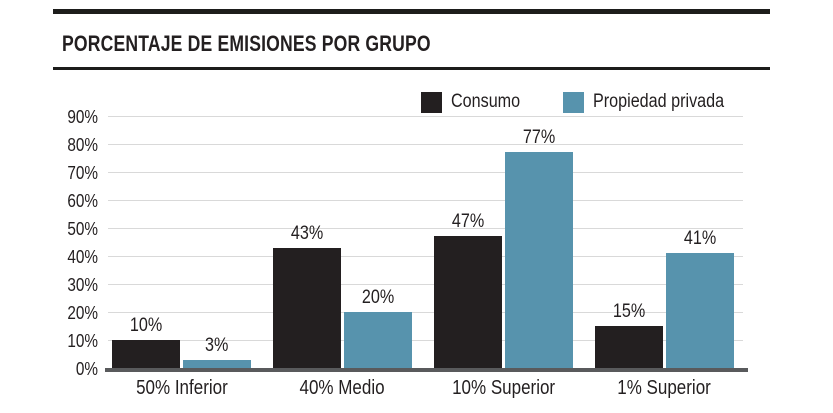 The width and height of the screenshot is (833, 413). I want to click on bar-column: 77%, so click(539, 247).